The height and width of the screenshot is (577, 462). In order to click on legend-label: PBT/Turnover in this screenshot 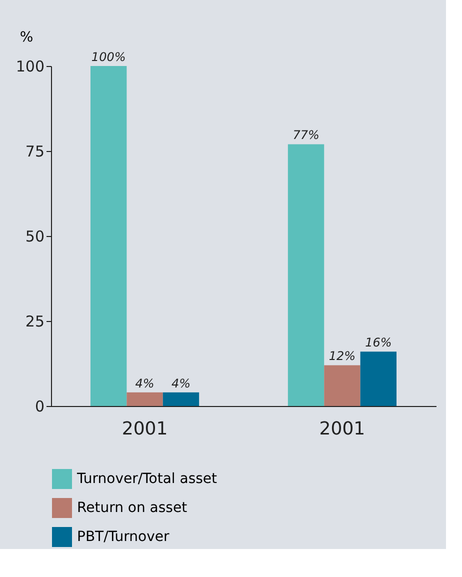, I will do `click(123, 537)`.